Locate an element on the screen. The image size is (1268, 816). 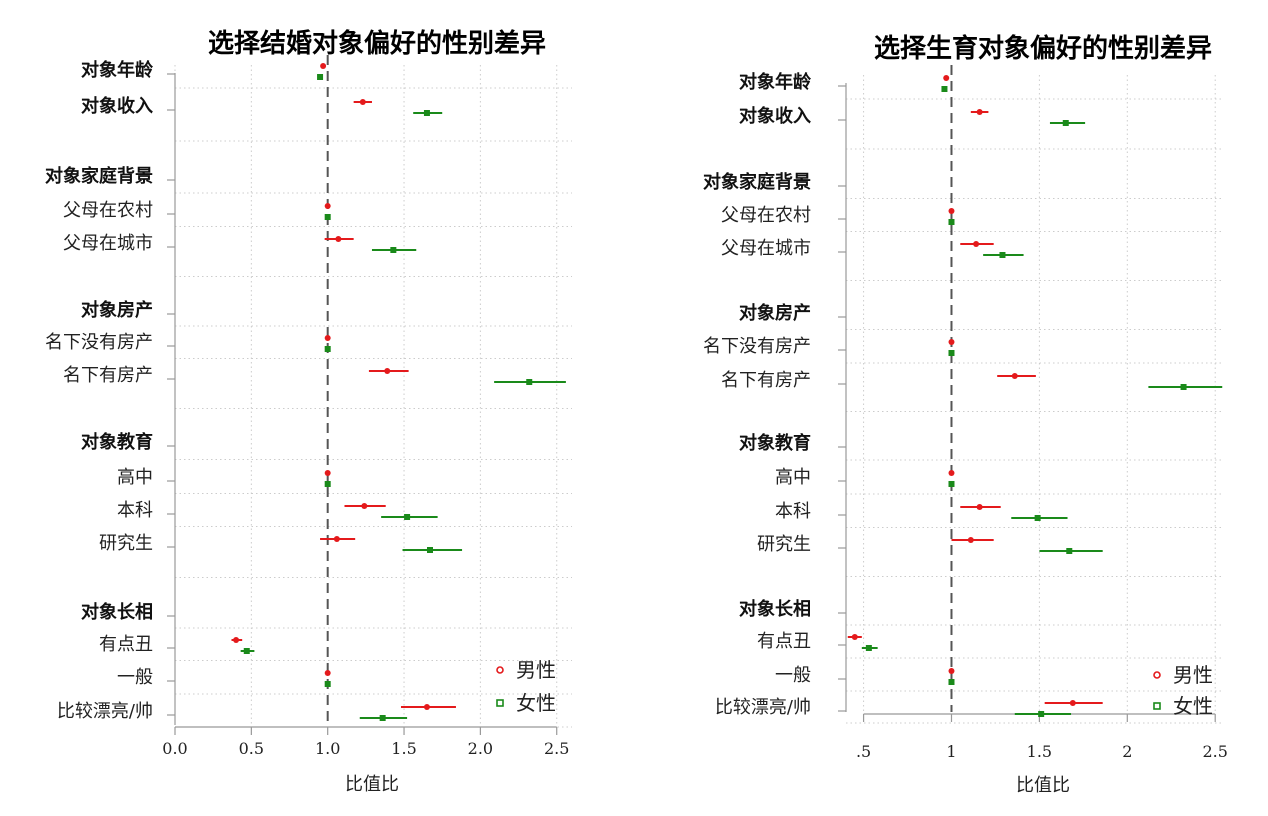
chart-title: 选择结婚对象偏好的性别差异 is located at coordinates (377, 43).